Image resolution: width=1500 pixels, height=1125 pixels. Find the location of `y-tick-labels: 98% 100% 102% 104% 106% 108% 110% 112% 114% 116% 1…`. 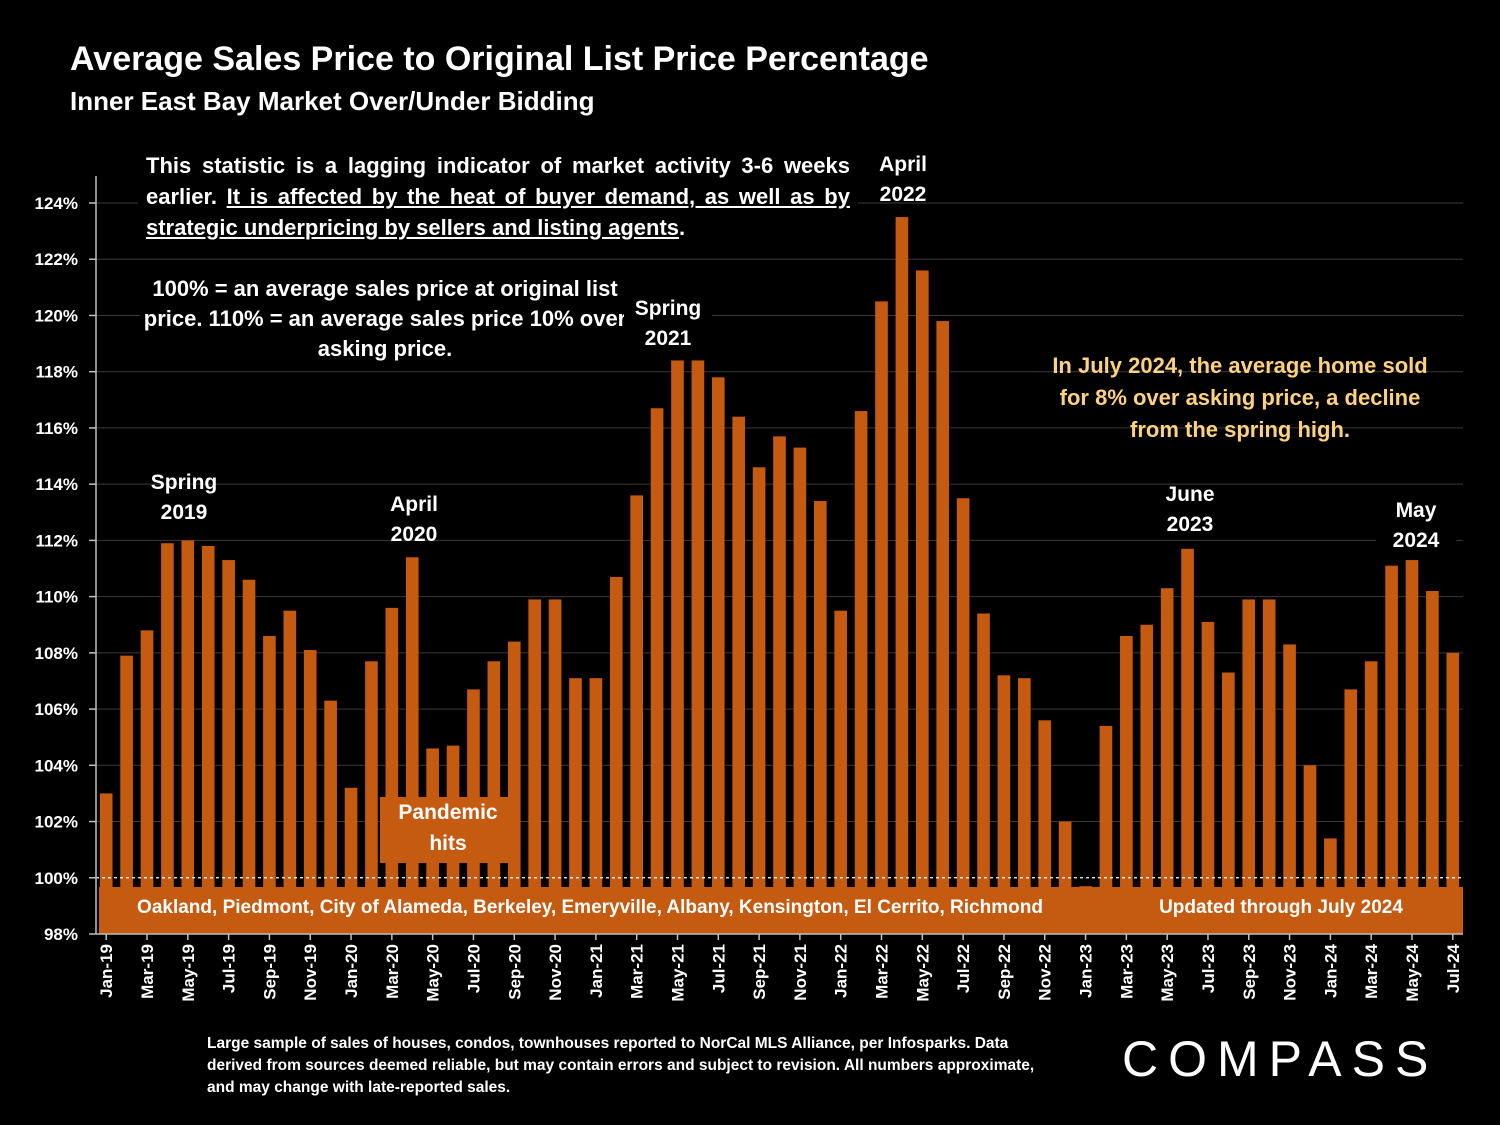

y-tick-labels: 98% 100% 102% 104% 106% 108% 110% 112% 114% 116% 1… is located at coordinates (56, 569).